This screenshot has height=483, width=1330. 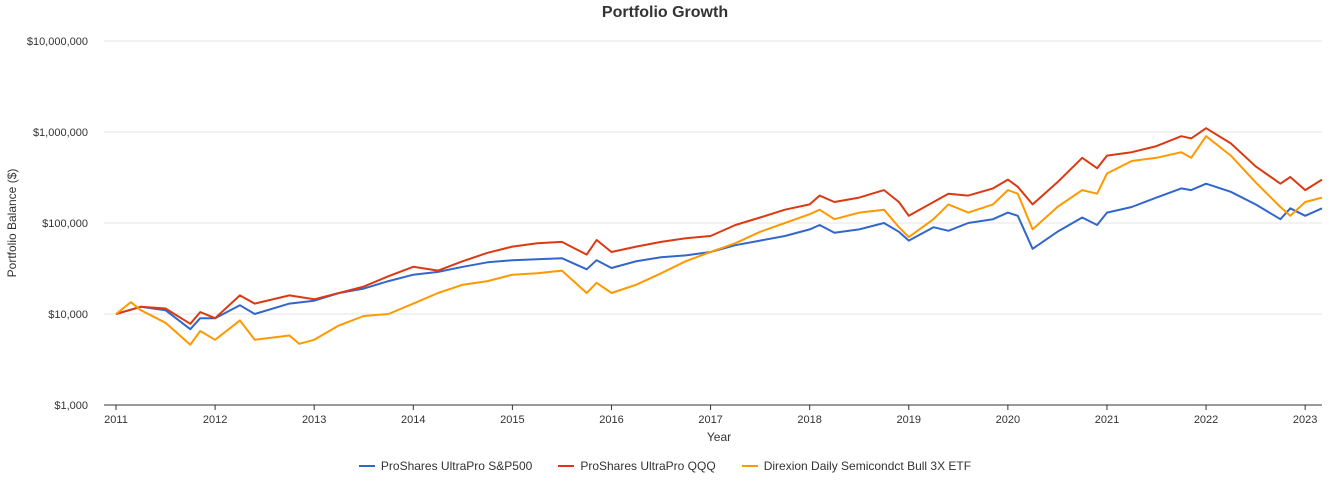 What do you see at coordinates (512, 420) in the screenshot?
I see `x-tick-label: 2015` at bounding box center [512, 420].